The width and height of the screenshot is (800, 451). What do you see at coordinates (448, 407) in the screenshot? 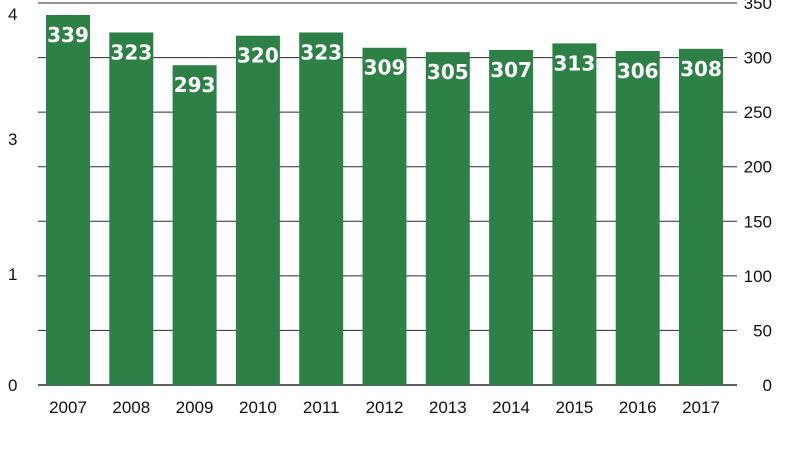
I see `x-tick-label: 2013` at bounding box center [448, 407].